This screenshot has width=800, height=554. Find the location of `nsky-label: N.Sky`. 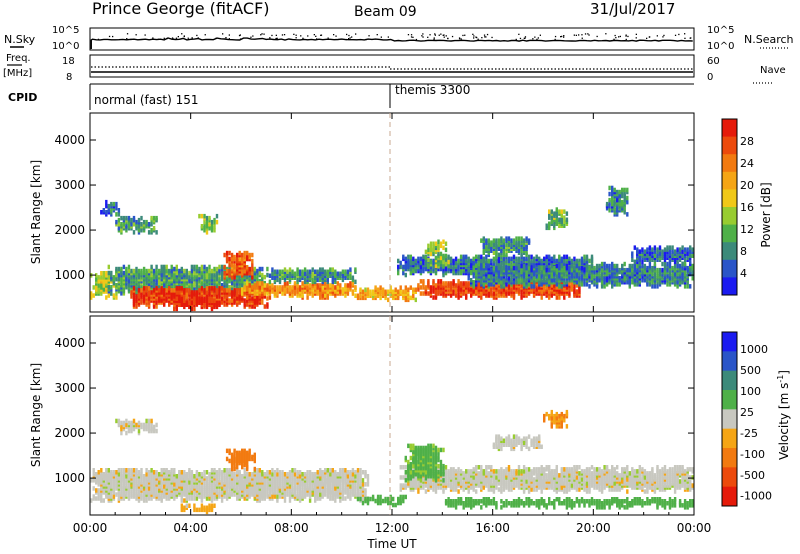

nsky-label: N.Sky is located at coordinates (20, 39).